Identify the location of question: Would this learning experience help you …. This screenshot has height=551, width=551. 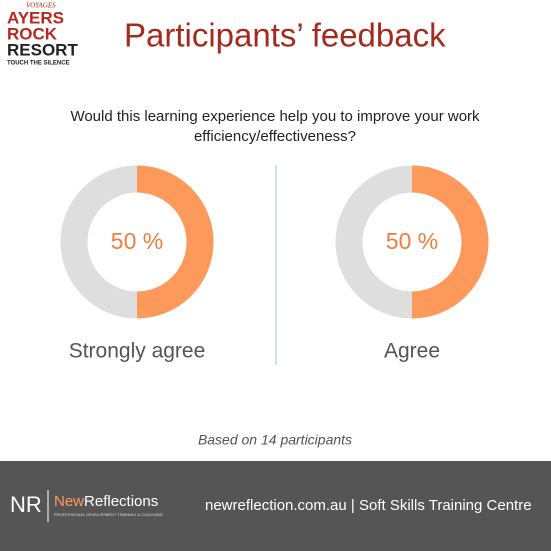
(275, 116).